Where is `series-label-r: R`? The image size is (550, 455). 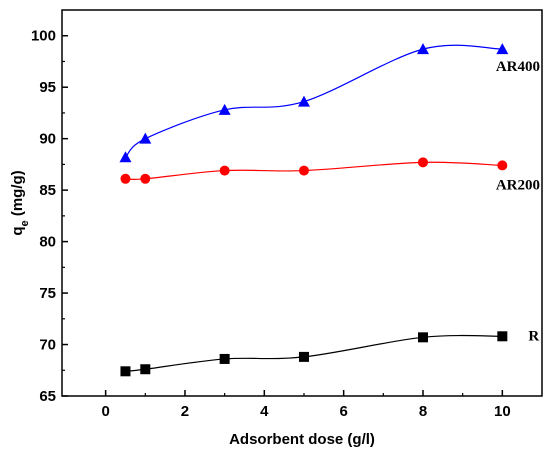
series-label-r: R is located at coordinates (533, 336).